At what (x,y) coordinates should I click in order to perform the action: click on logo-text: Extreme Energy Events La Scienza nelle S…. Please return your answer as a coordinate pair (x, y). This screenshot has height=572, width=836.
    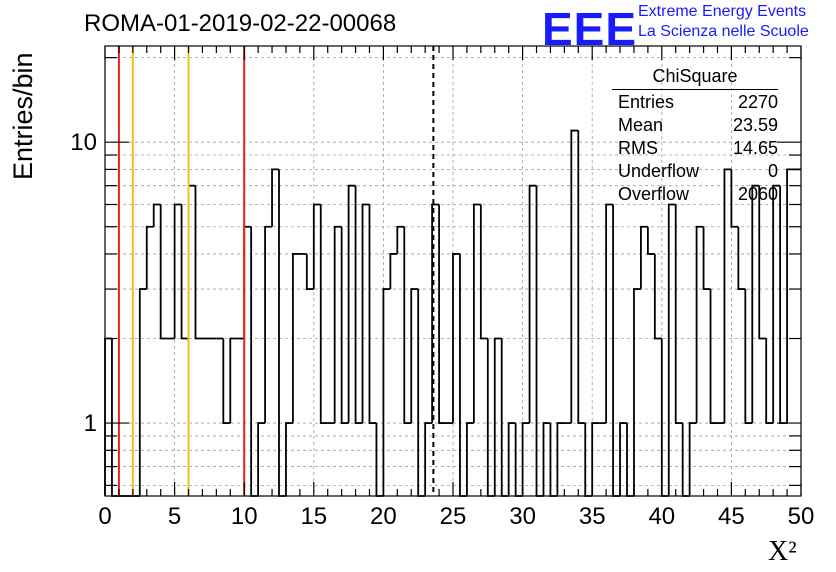
    Looking at the image, I should click on (723, 22).